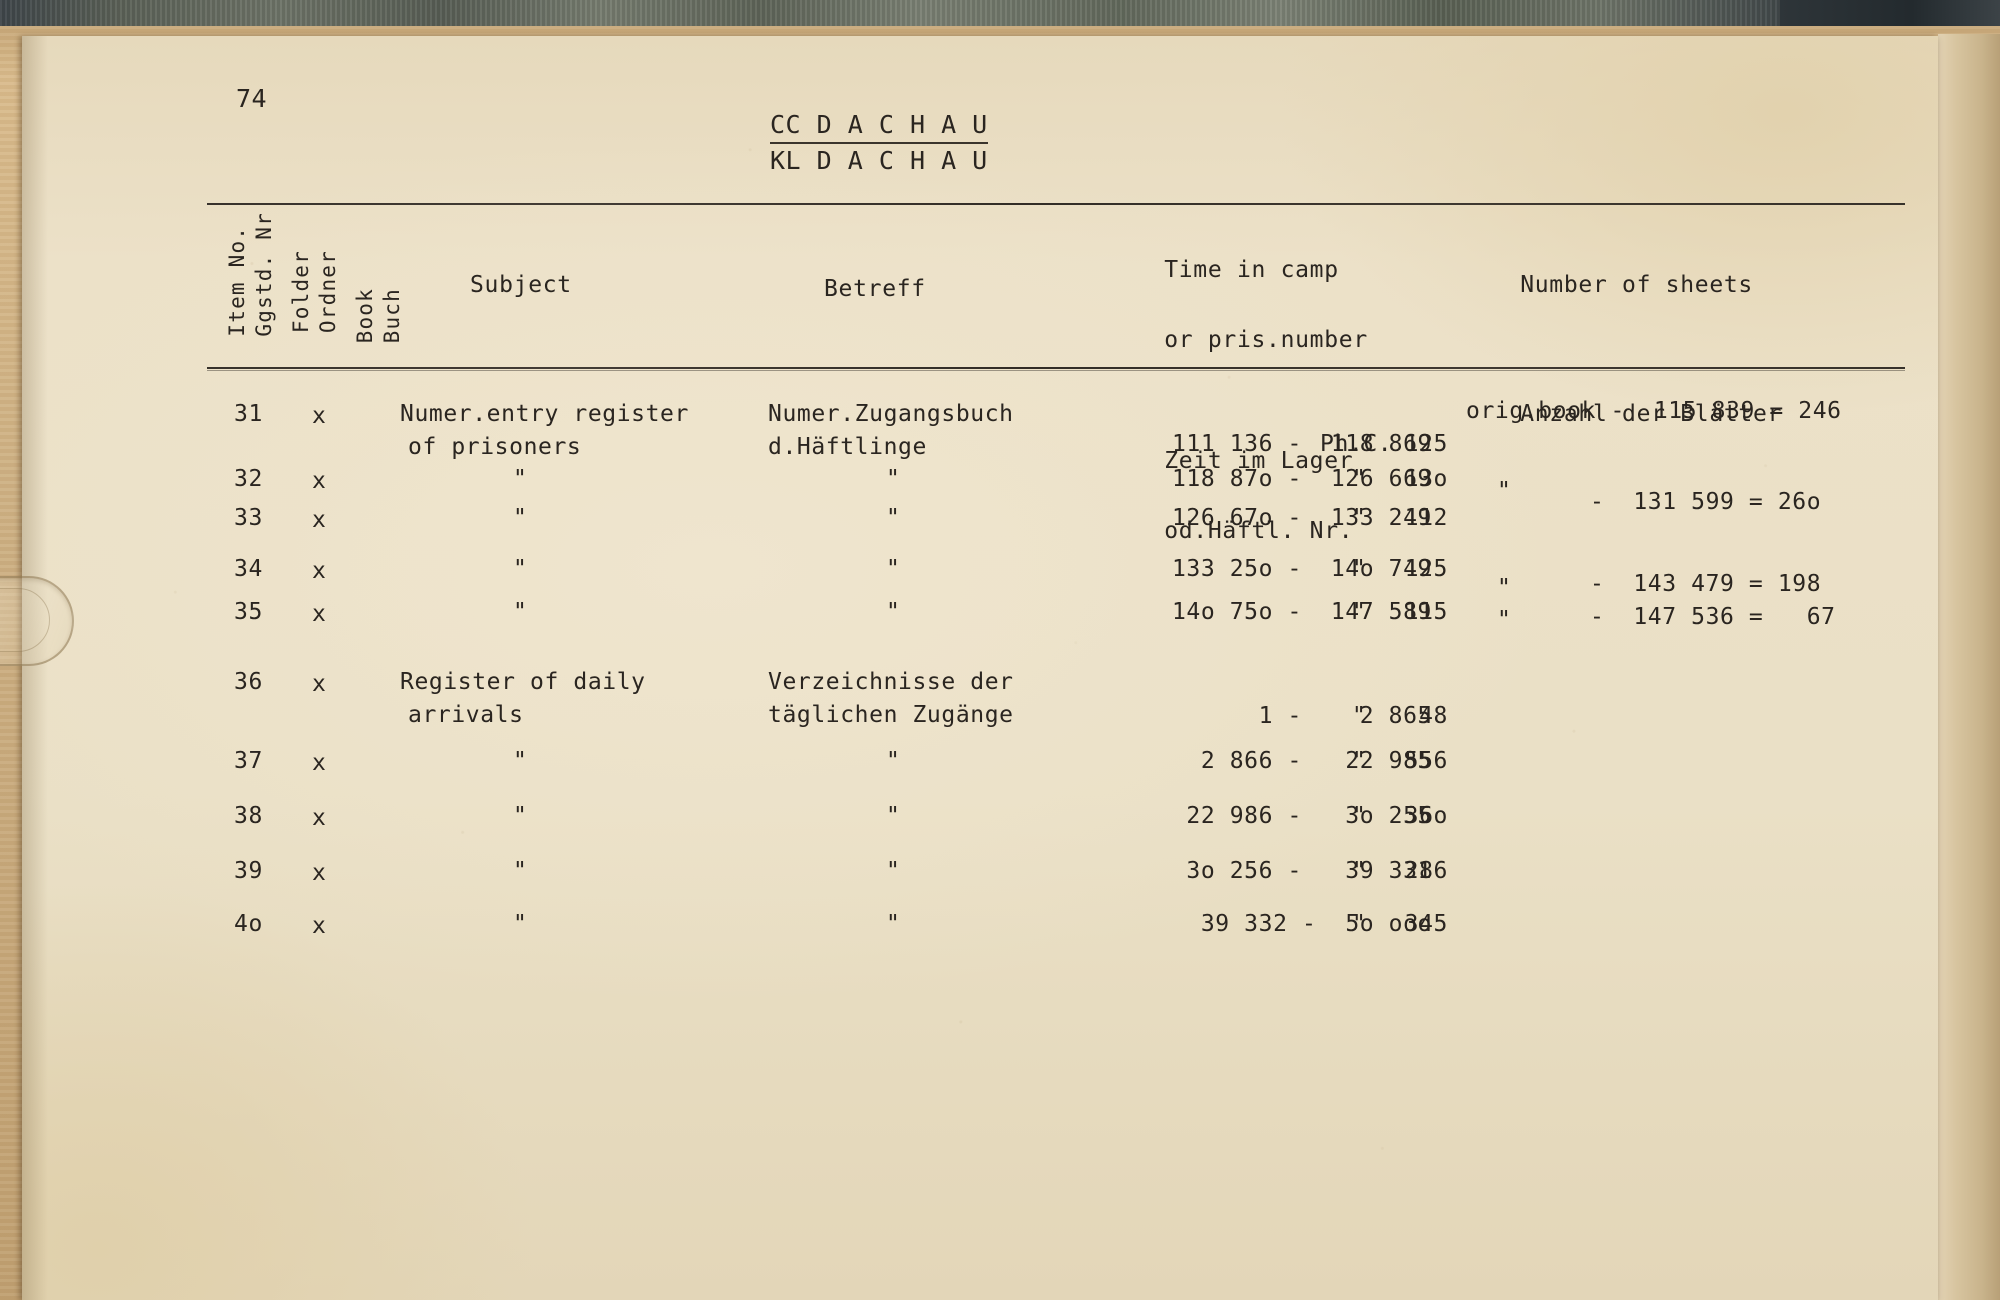 The image size is (2000, 1300). I want to click on cell-subject-de: Verzeichnisse der täglichen Zugänge, so click(891, 699).